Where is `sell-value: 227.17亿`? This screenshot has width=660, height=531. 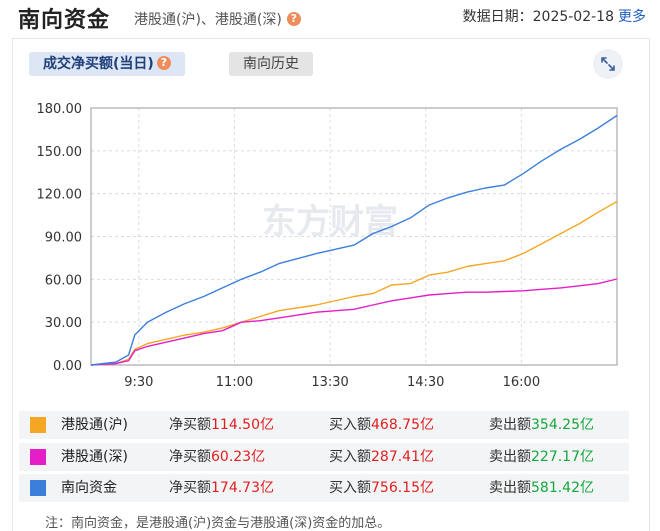
sell-value: 227.17亿 is located at coordinates (562, 457).